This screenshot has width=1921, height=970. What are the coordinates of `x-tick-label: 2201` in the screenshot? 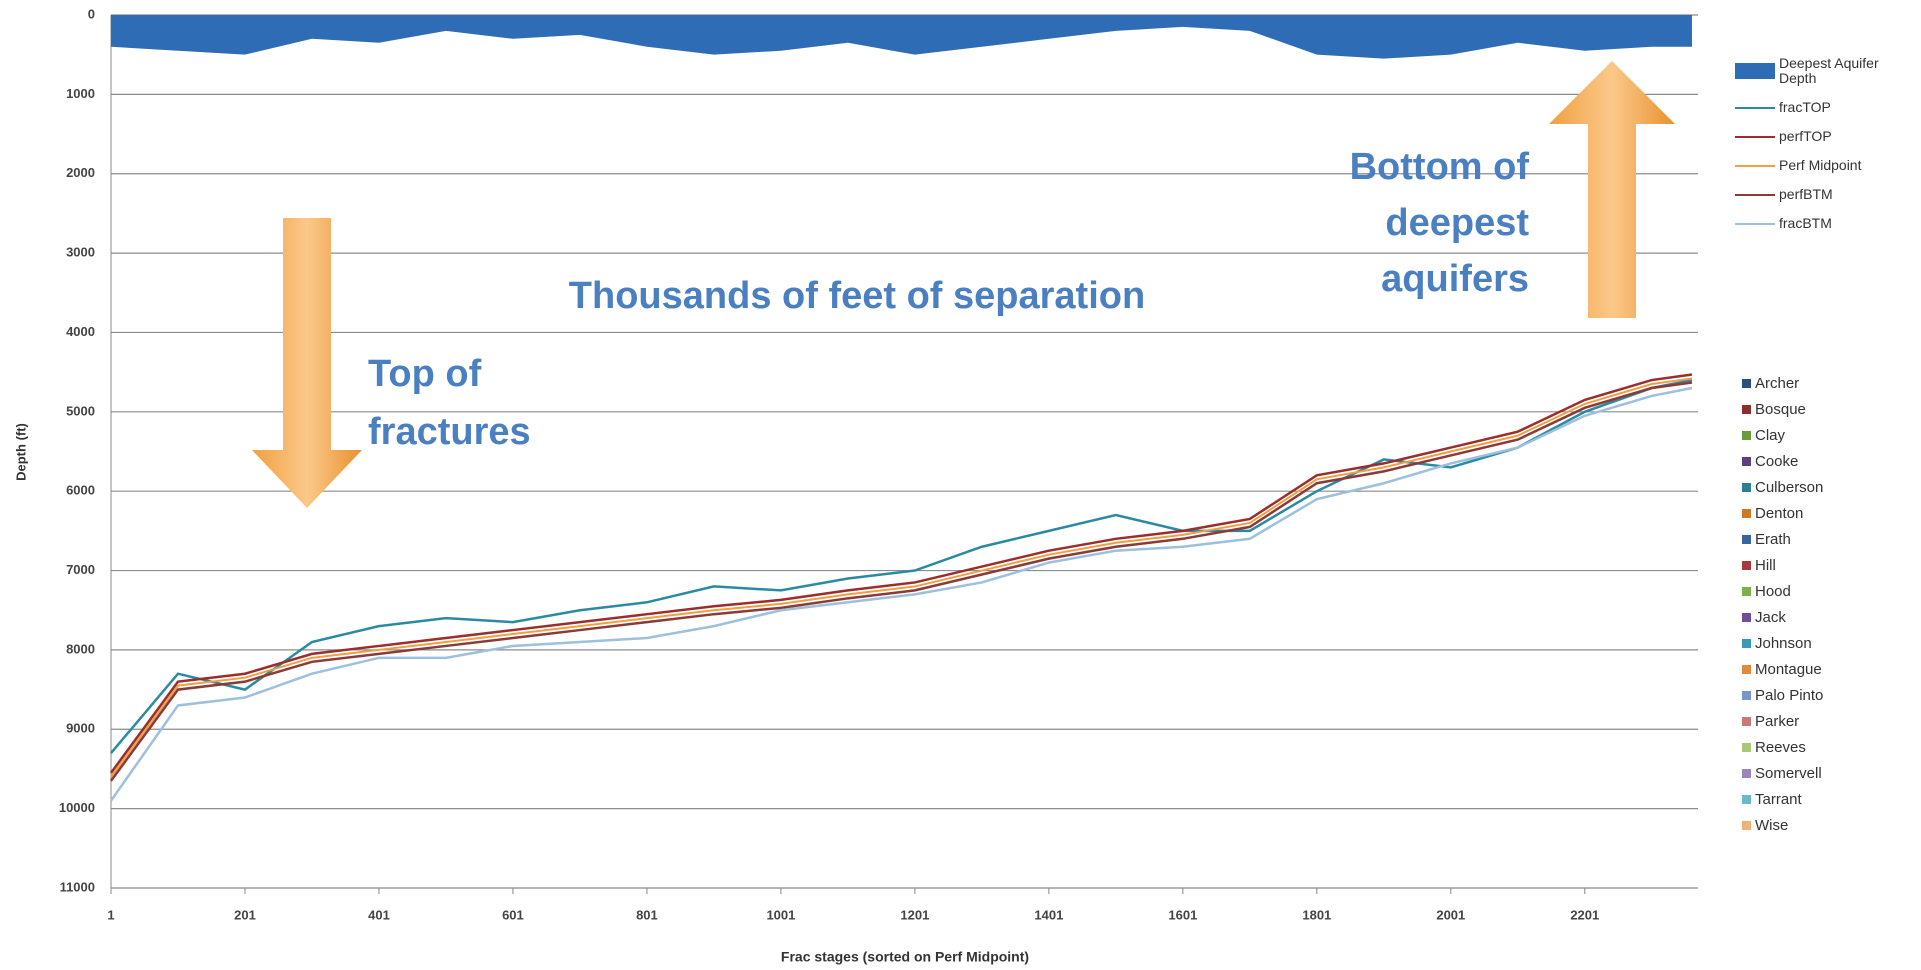 It's located at (1584, 914).